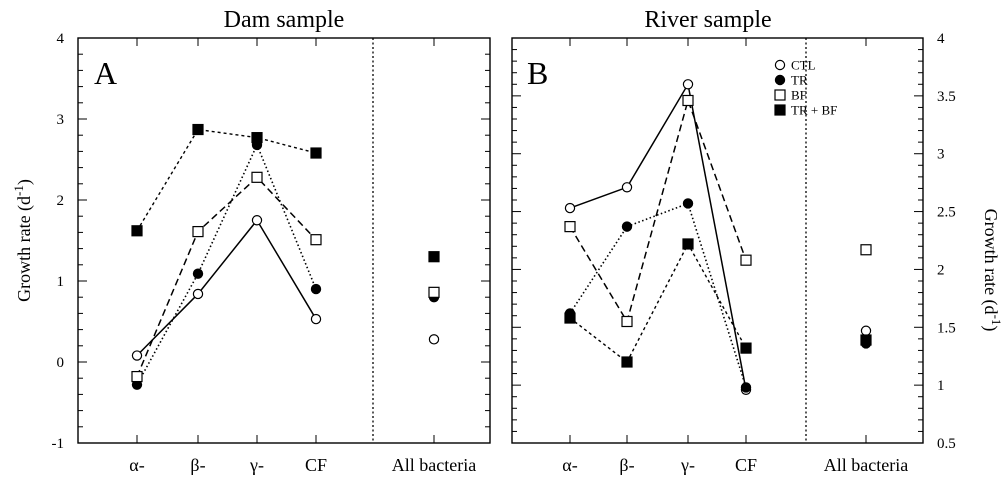  What do you see at coordinates (707, 20) in the screenshot?
I see `chart-title: River sample` at bounding box center [707, 20].